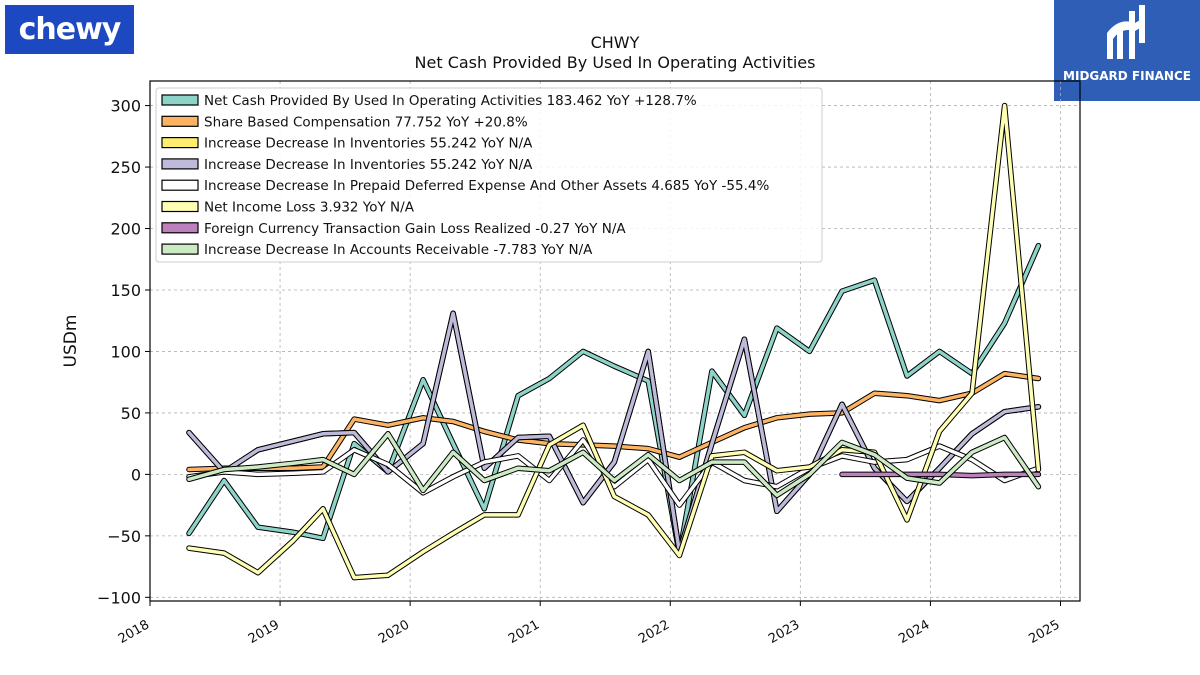 The image size is (1200, 675). What do you see at coordinates (134, 632) in the screenshot?
I see `x-tick-label-0: 2018` at bounding box center [134, 632].